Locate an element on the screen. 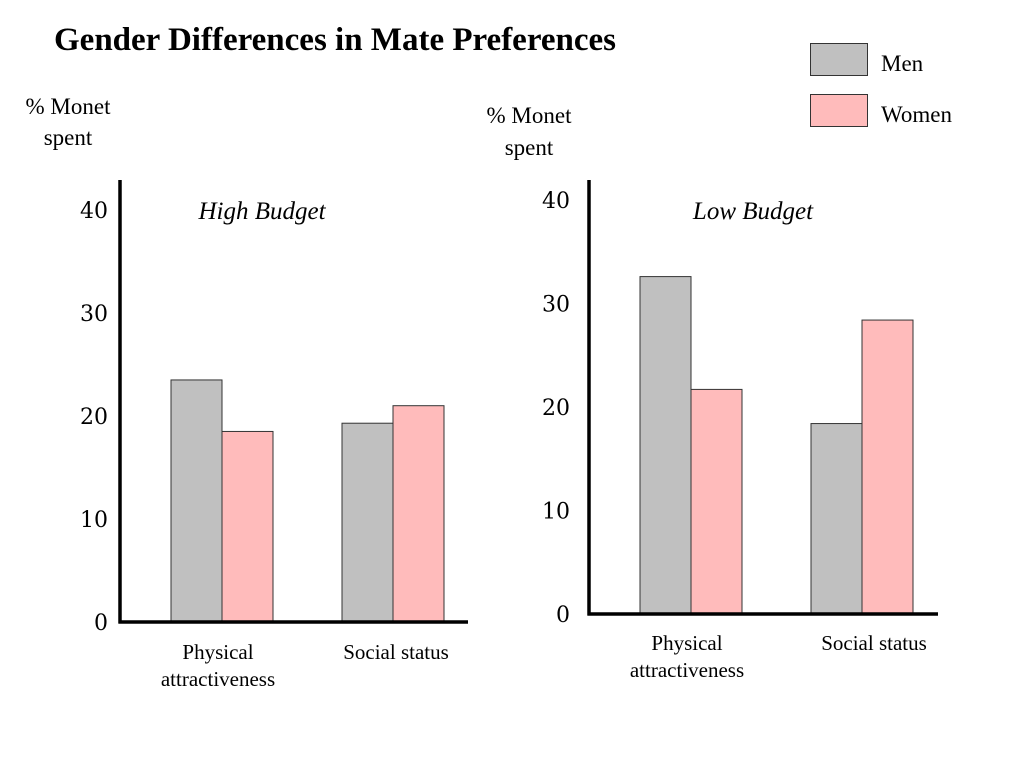 The width and height of the screenshot is (1024, 768). y-axis-label-high-1: spent is located at coordinates (68, 137).